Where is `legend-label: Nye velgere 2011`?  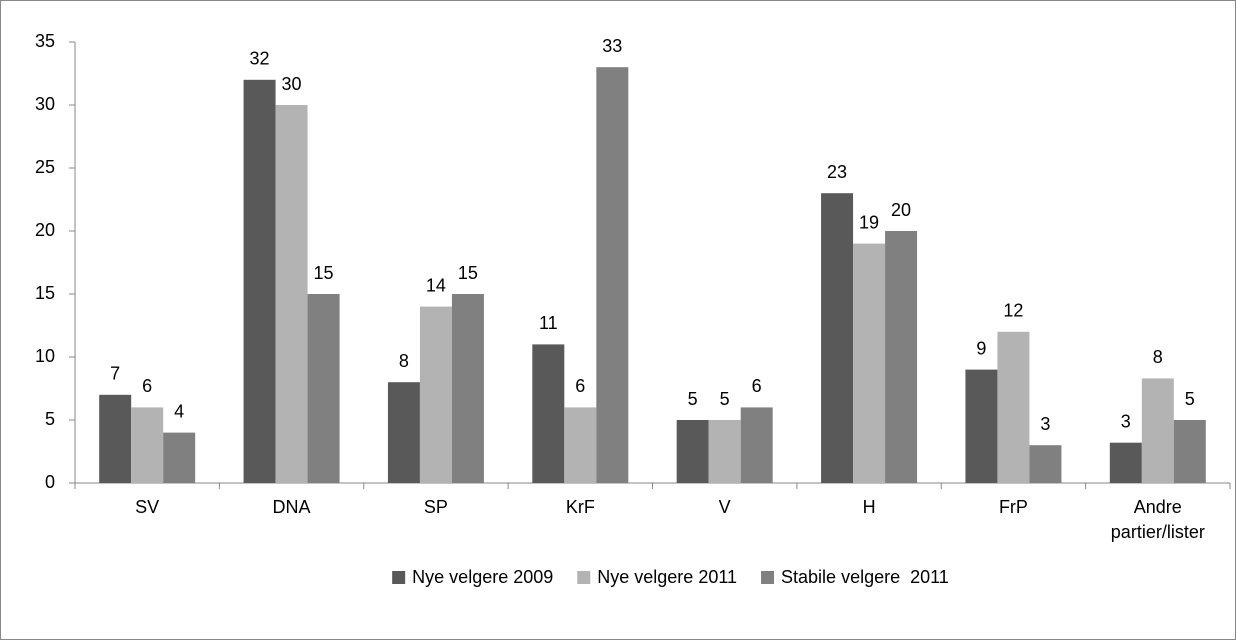 legend-label: Nye velgere 2011 is located at coordinates (667, 577).